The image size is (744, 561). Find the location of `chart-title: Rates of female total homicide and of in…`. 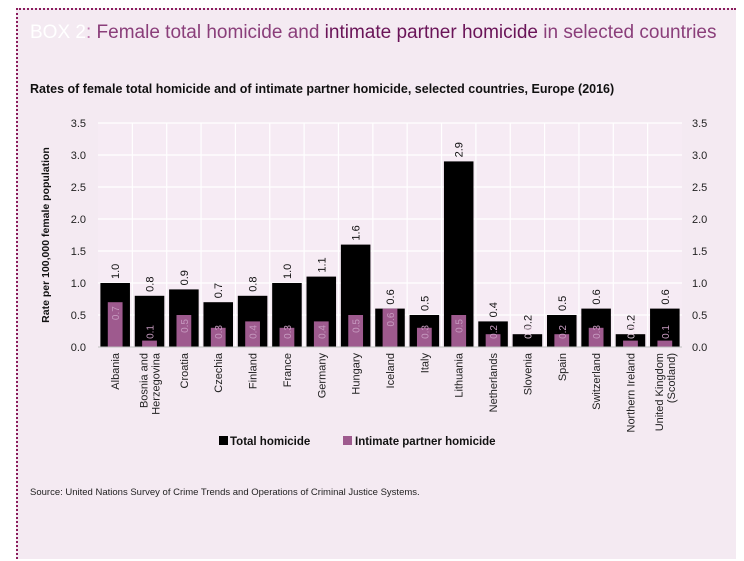

chart-title: Rates of female total homicide and of in… is located at coordinates (322, 89).